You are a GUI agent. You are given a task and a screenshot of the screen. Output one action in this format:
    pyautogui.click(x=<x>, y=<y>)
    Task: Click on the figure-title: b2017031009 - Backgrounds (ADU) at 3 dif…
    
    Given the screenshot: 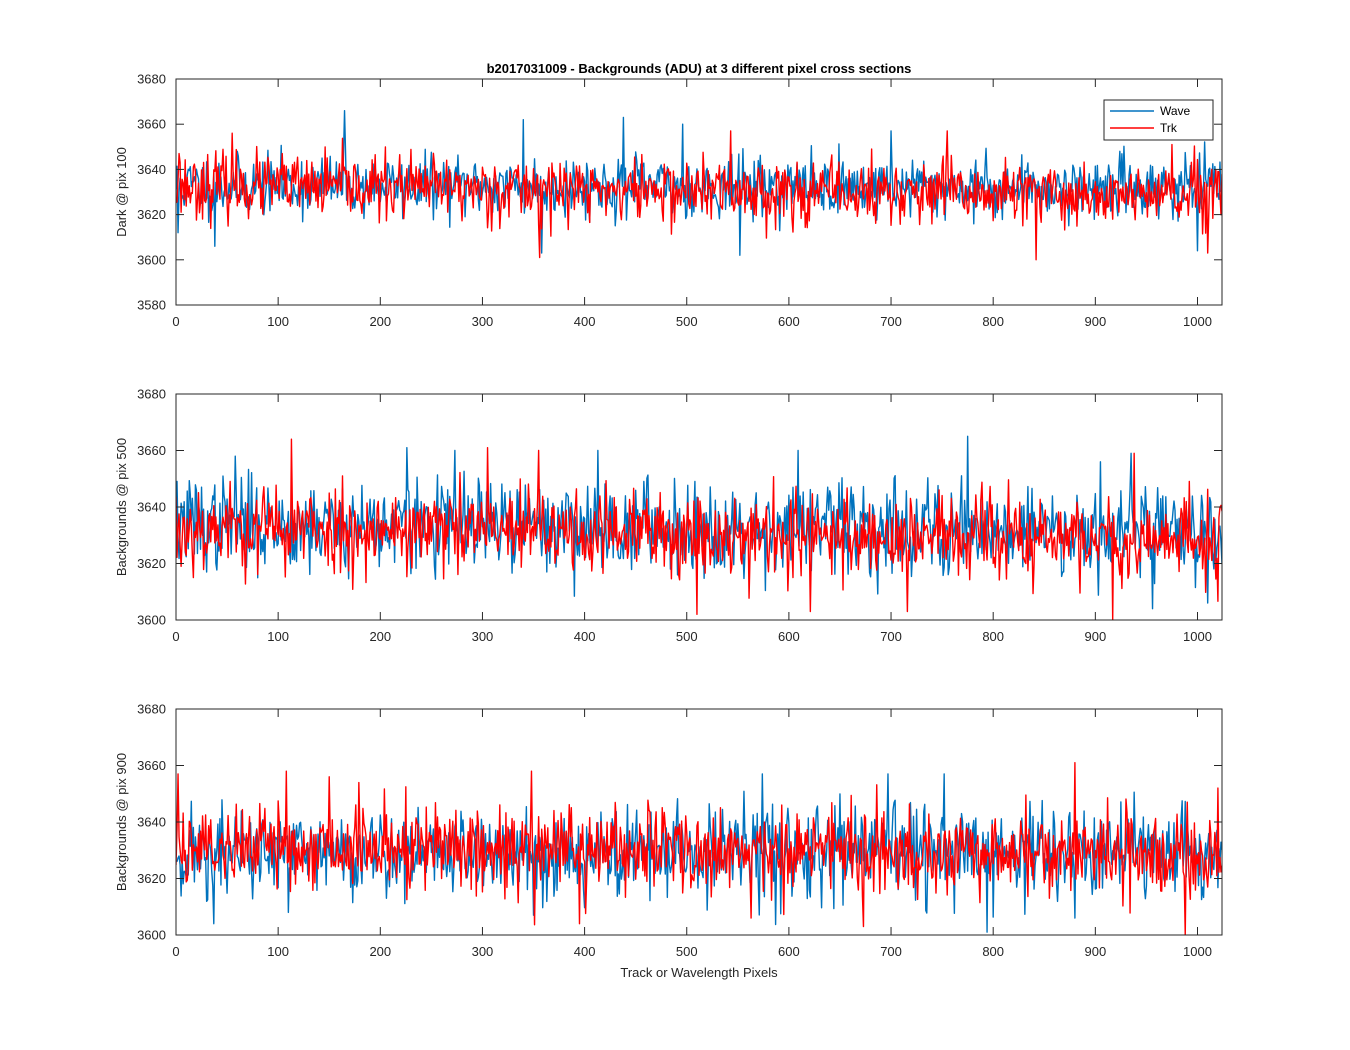 What is the action you would take?
    pyautogui.click(x=699, y=68)
    